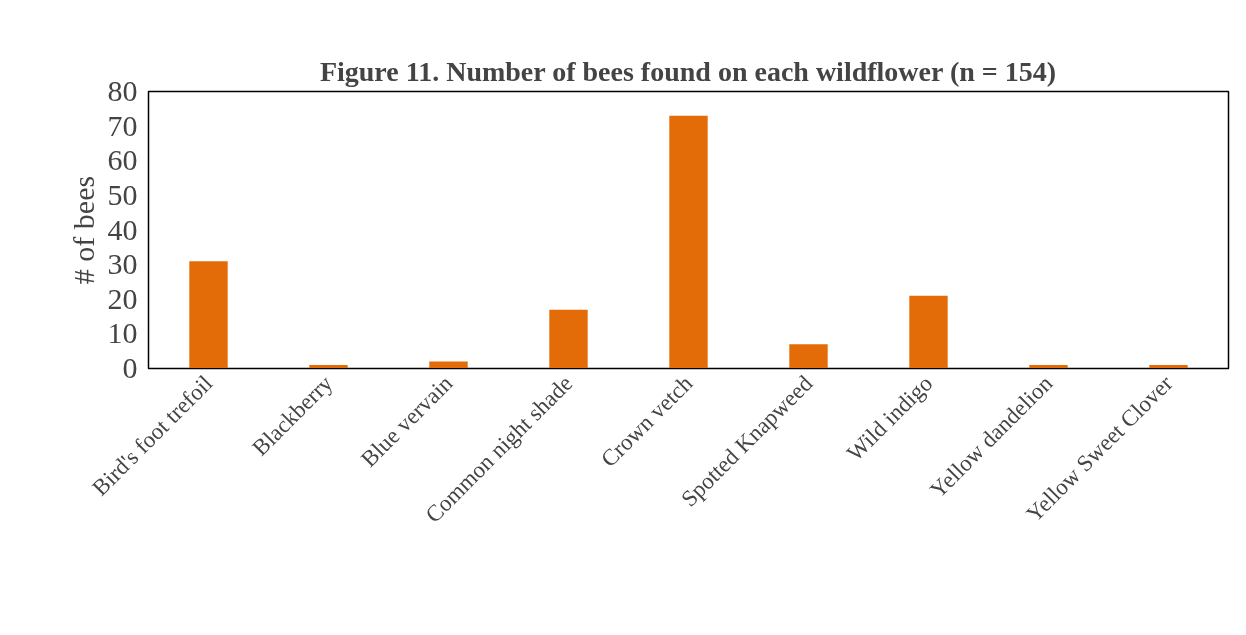 The image size is (1246, 635). Describe the element at coordinates (122, 125) in the screenshot. I see `y-tick-label: 70` at that location.